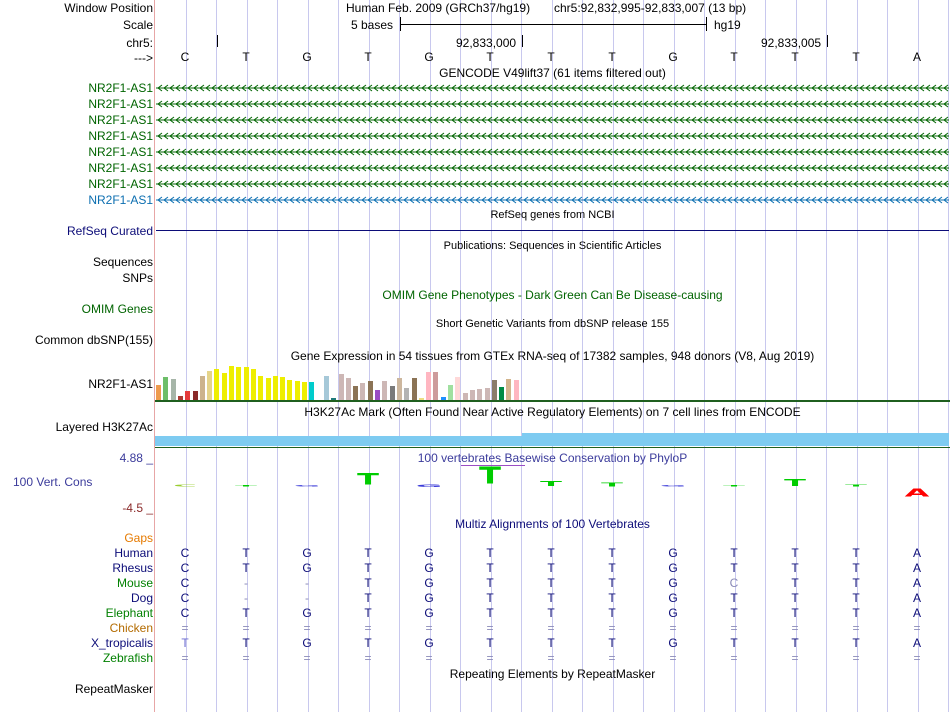  Describe the element at coordinates (429, 485) in the screenshot. I see `phylop-score-letter: G` at that location.